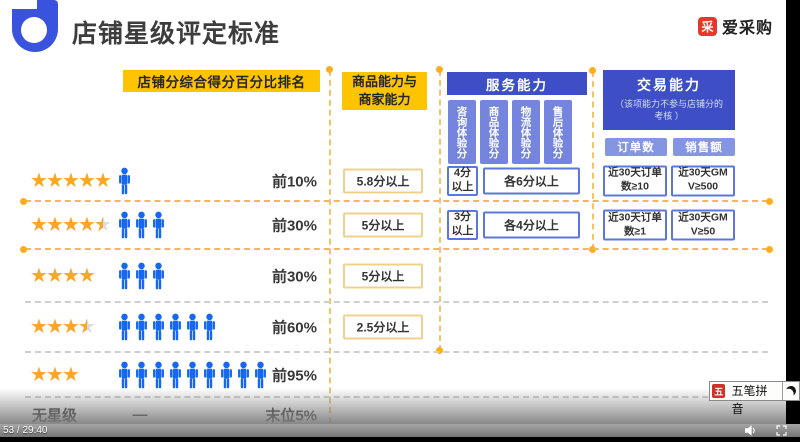 The image size is (800, 442). Describe the element at coordinates (176, 34) in the screenshot. I see `page-title: 店铺星级评定标准` at that location.